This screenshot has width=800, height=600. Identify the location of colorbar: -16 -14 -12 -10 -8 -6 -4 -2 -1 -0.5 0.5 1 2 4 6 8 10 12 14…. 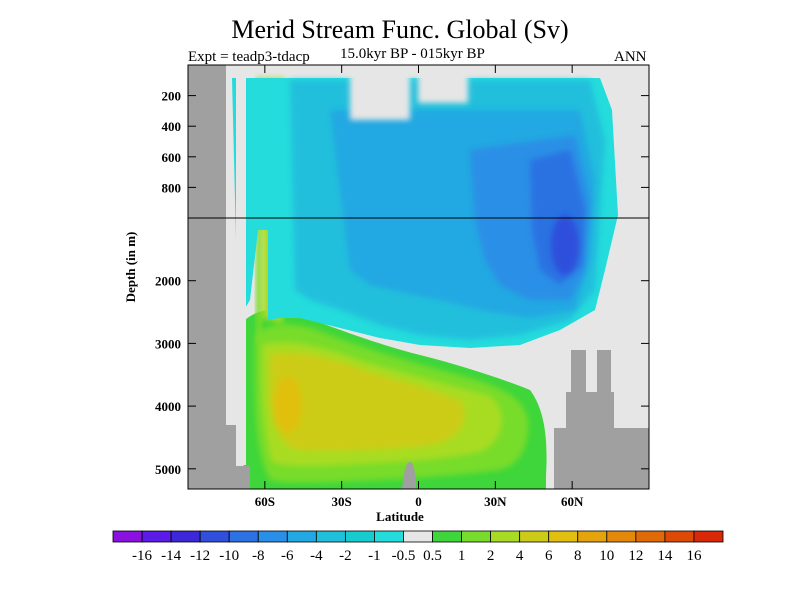
(418, 547).